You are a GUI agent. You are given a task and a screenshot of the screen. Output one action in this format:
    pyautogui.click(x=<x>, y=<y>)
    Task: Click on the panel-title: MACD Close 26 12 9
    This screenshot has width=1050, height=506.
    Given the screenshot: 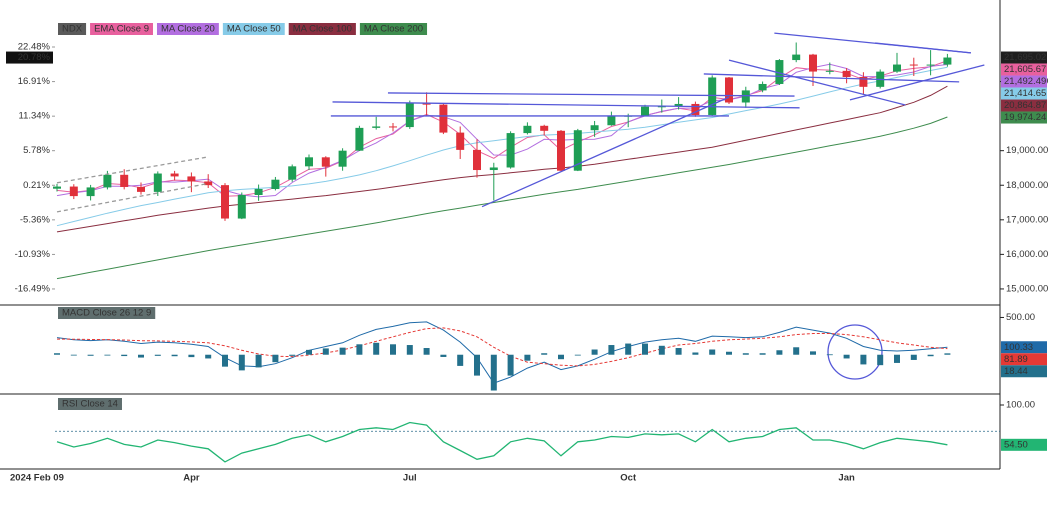 What is the action you would take?
    pyautogui.click(x=106, y=313)
    